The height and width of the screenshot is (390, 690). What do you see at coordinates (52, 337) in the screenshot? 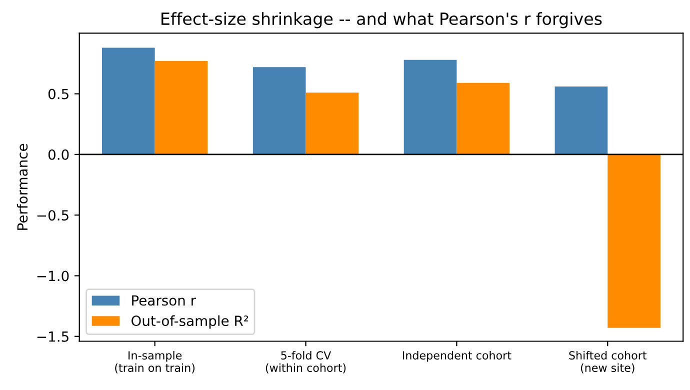
I see `y-tick-label: −1.5` at bounding box center [52, 337].